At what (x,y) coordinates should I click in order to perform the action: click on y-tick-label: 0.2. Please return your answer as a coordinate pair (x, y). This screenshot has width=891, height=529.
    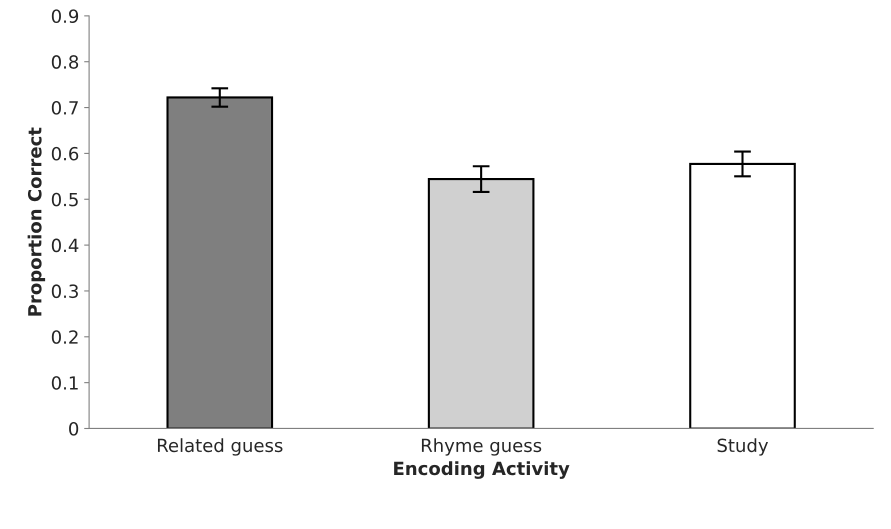
    Looking at the image, I should click on (65, 337).